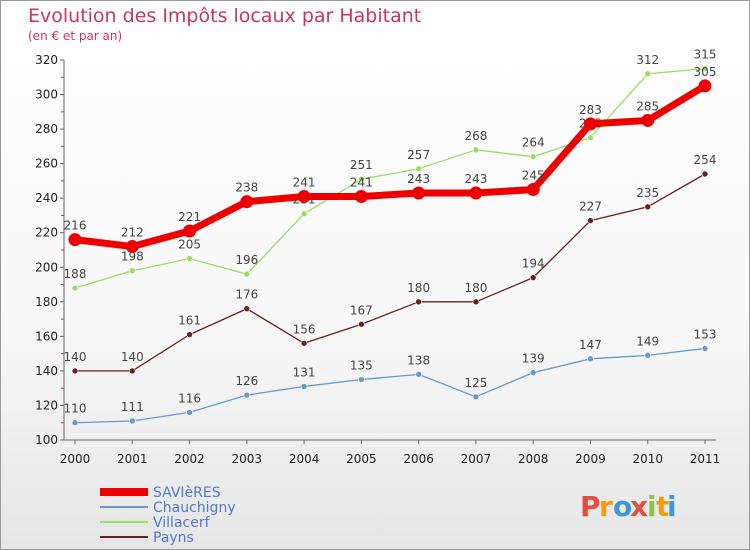 This screenshot has height=550, width=750. I want to click on data-label: 111, so click(132, 407).